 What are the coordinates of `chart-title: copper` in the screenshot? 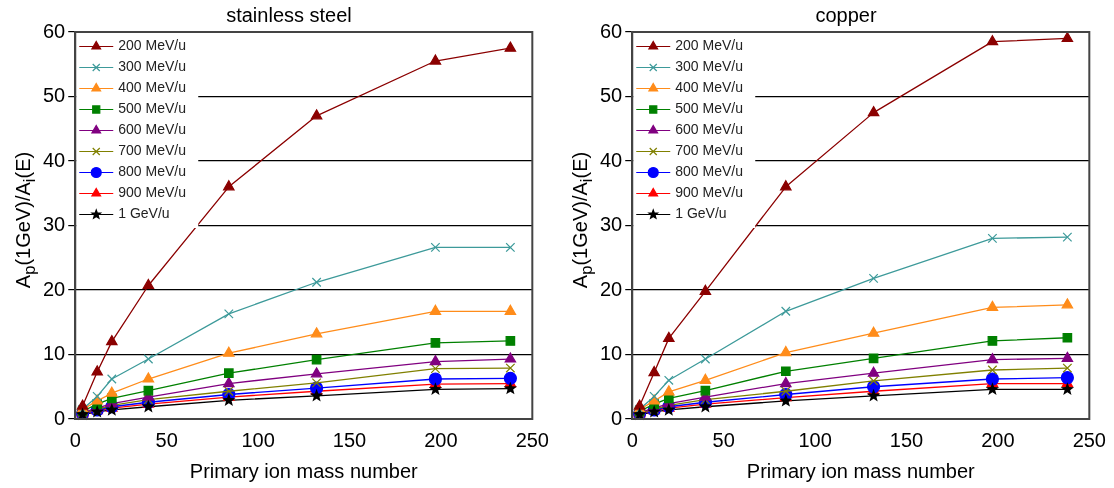 It's located at (846, 14).